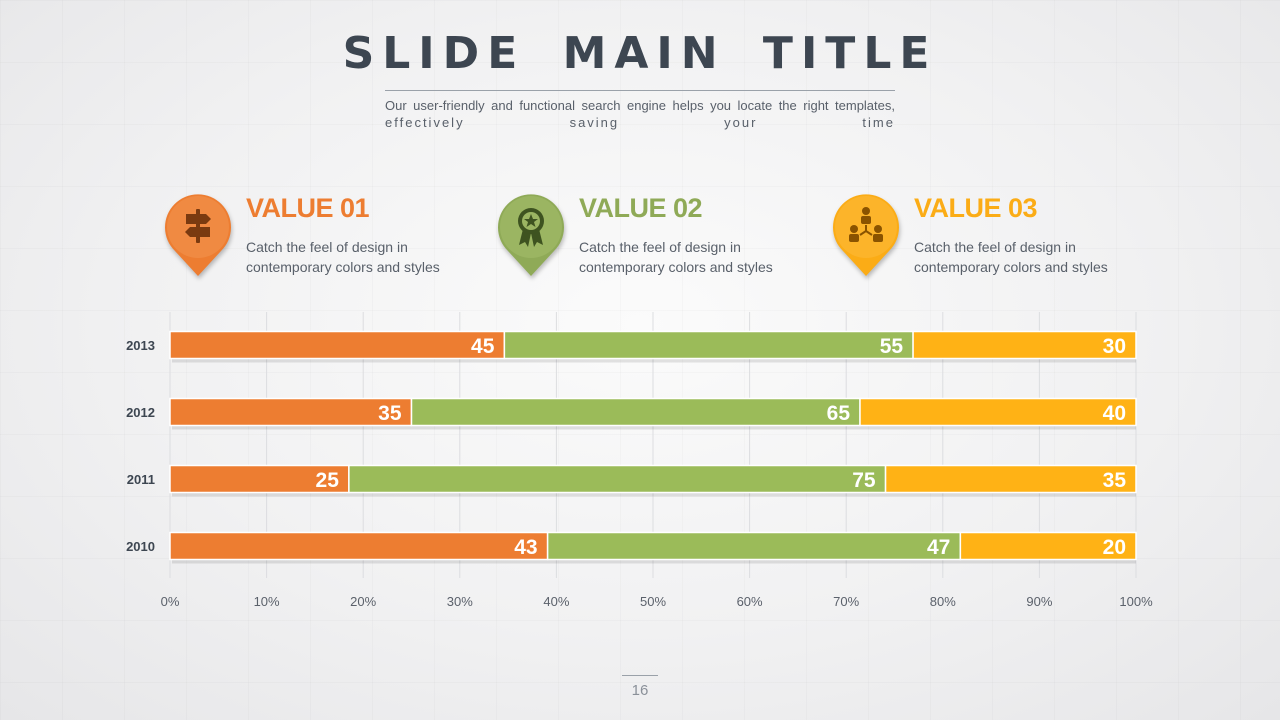  What do you see at coordinates (531, 227) in the screenshot?
I see `award-badge-icon` at bounding box center [531, 227].